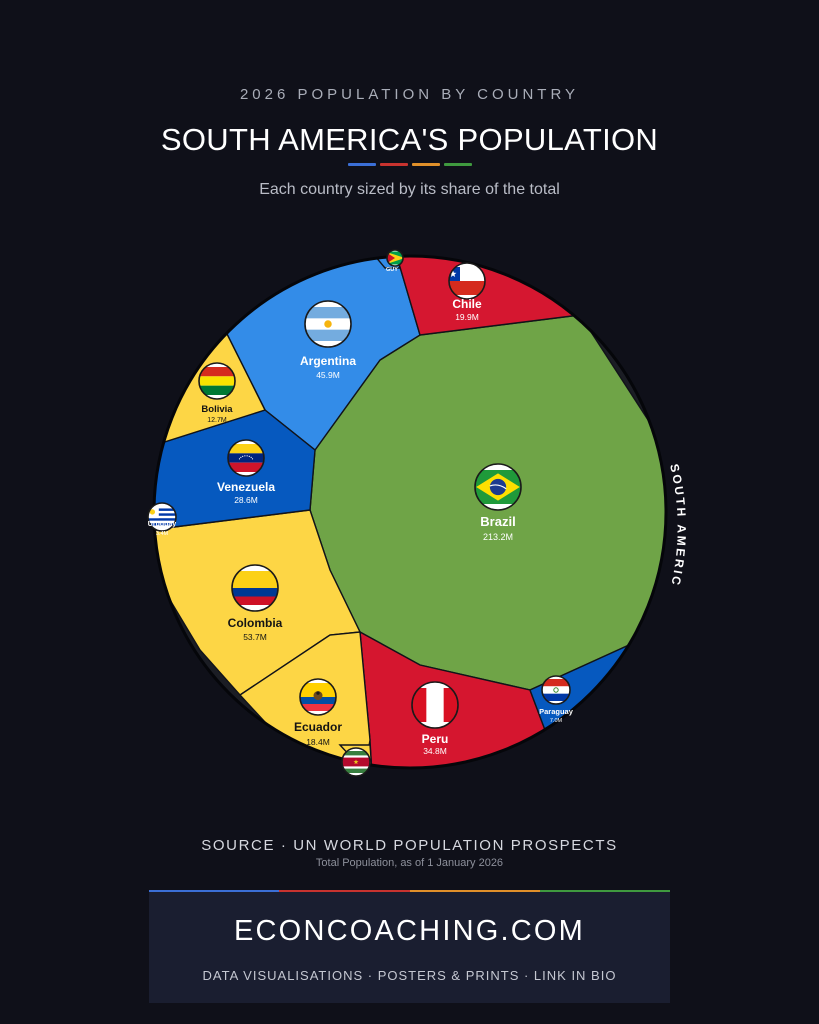 The width and height of the screenshot is (819, 1024). I want to click on label-colombia: Colombia, so click(255, 623).